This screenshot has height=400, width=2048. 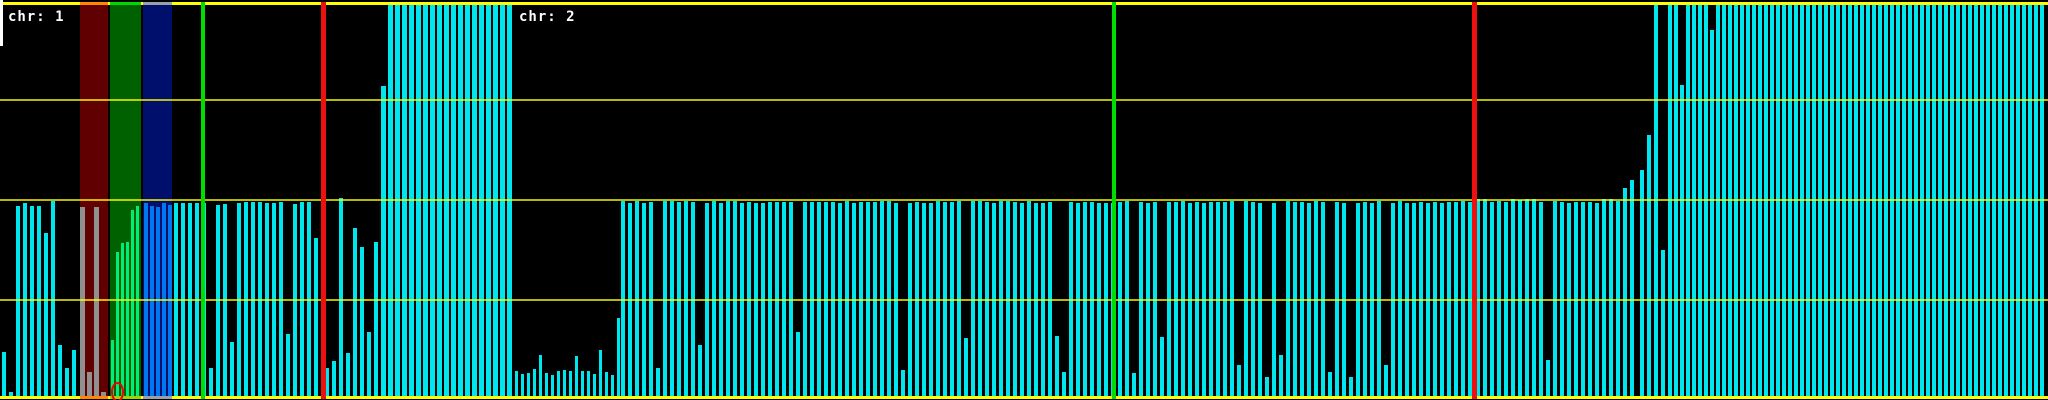 I want to click on chromosome-label-2: chr: 2, so click(x=547, y=17).